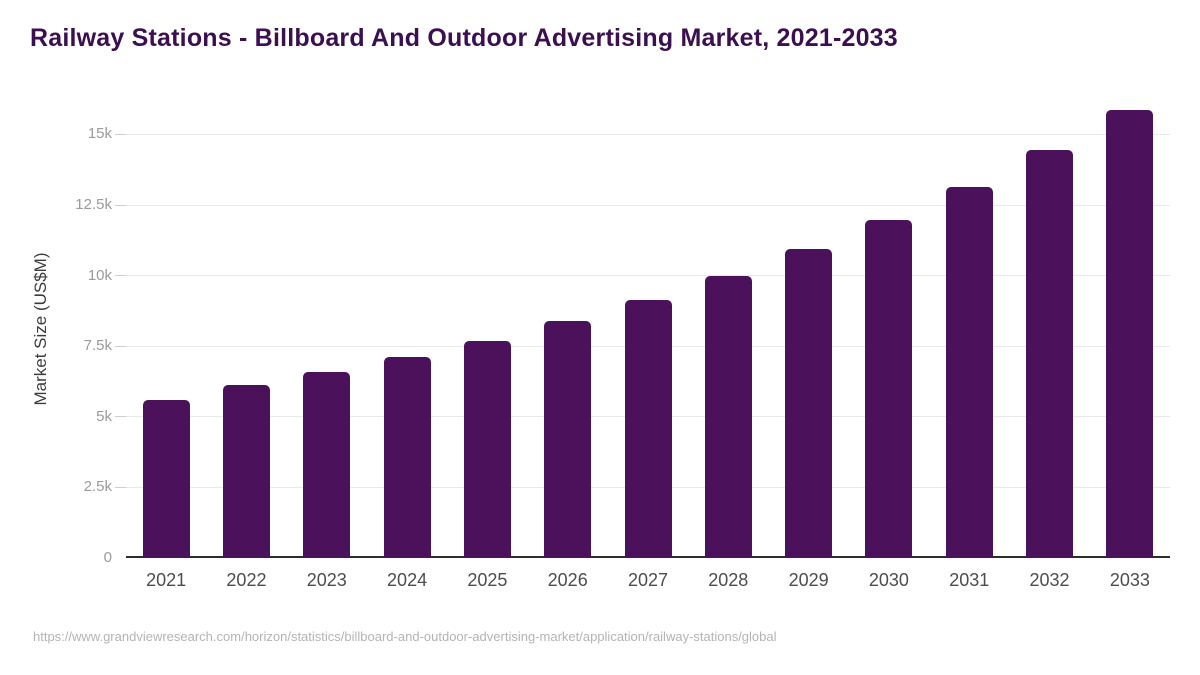 The height and width of the screenshot is (675, 1200). I want to click on x-tick-label: 2024, so click(407, 580).